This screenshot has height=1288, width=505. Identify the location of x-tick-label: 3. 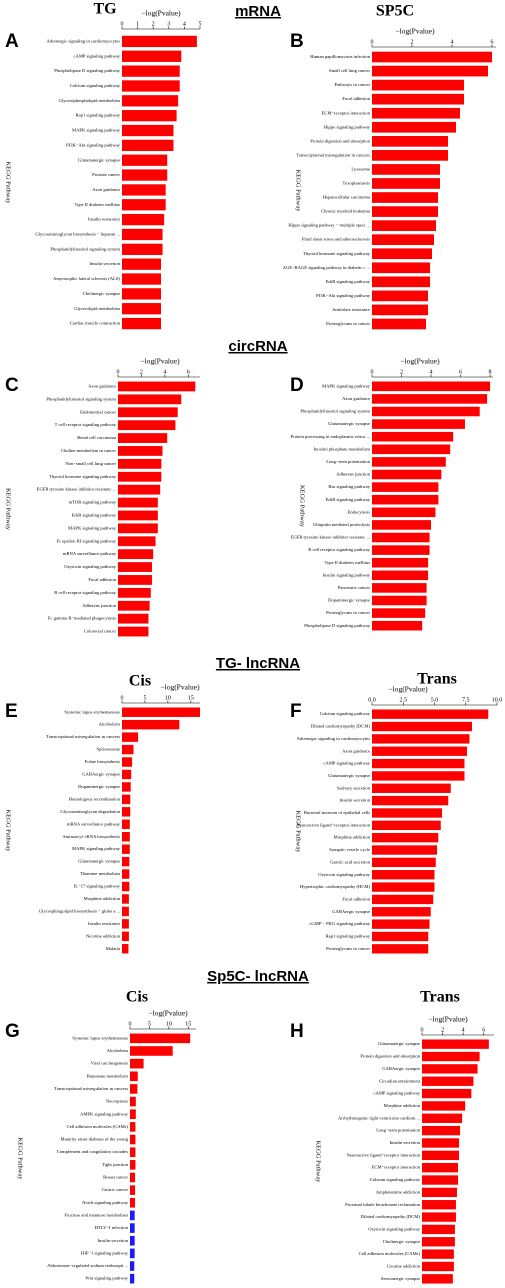
(168, 24).